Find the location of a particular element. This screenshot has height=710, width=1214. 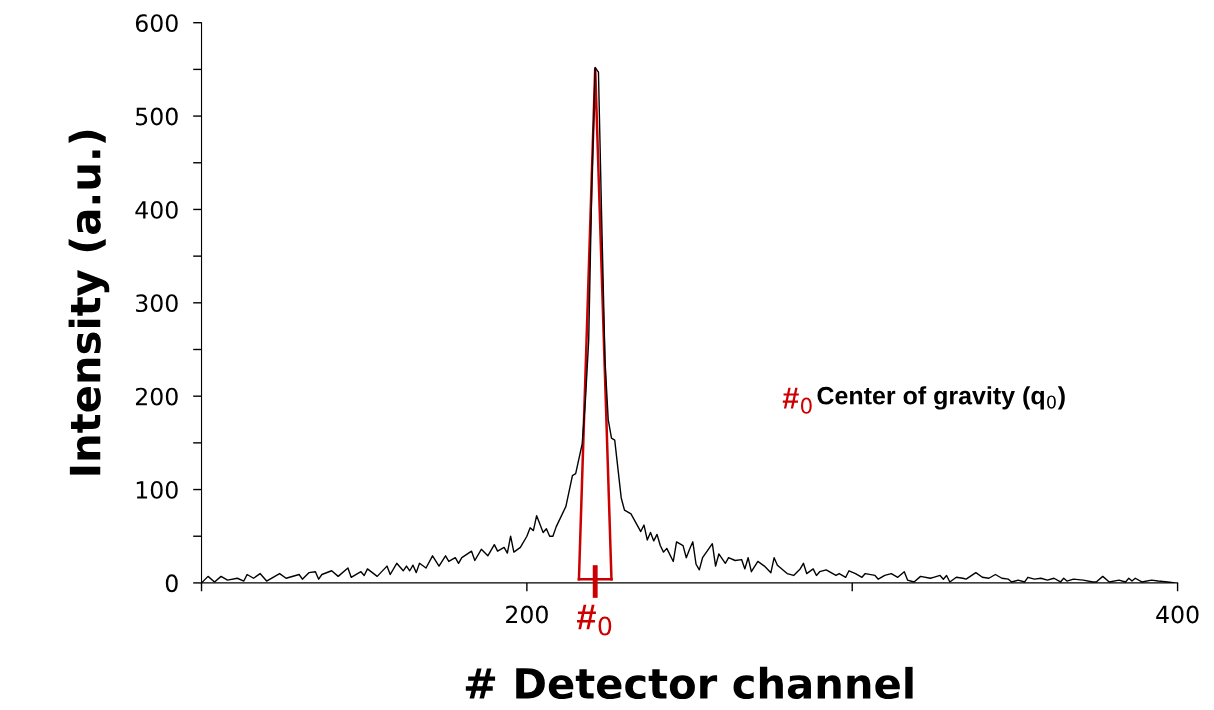

y-tick-label: 100 is located at coordinates (157, 489).